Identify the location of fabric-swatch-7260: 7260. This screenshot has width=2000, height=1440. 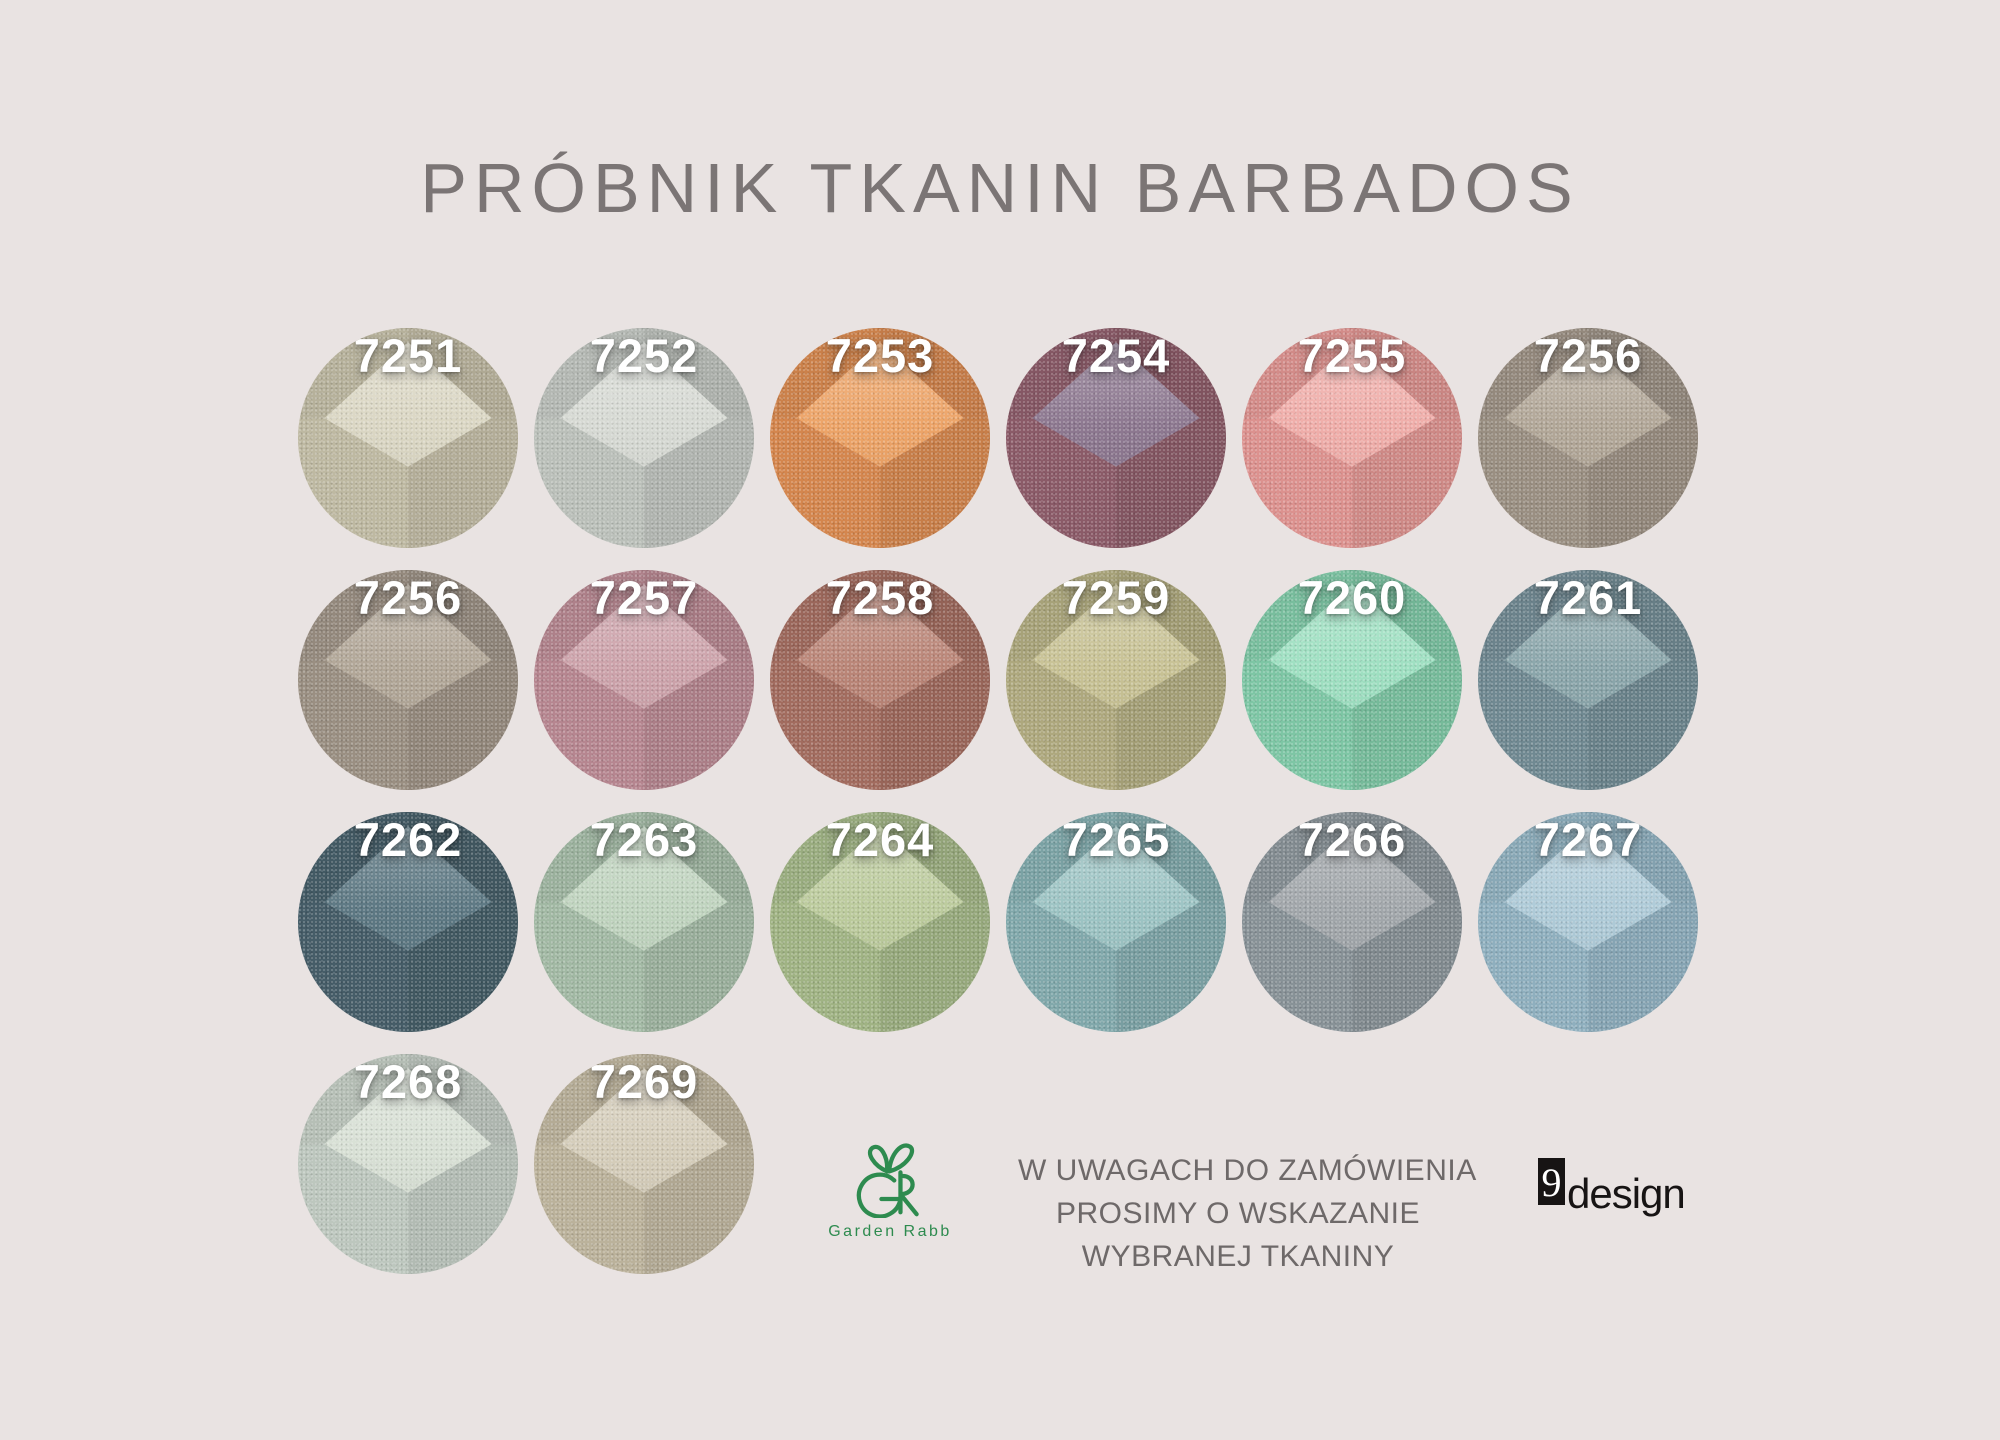
(1352, 680).